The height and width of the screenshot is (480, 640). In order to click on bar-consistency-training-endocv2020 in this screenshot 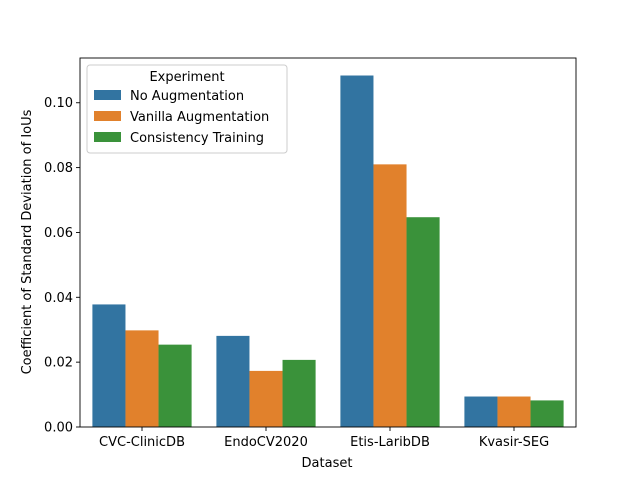, I will do `click(299, 393)`.